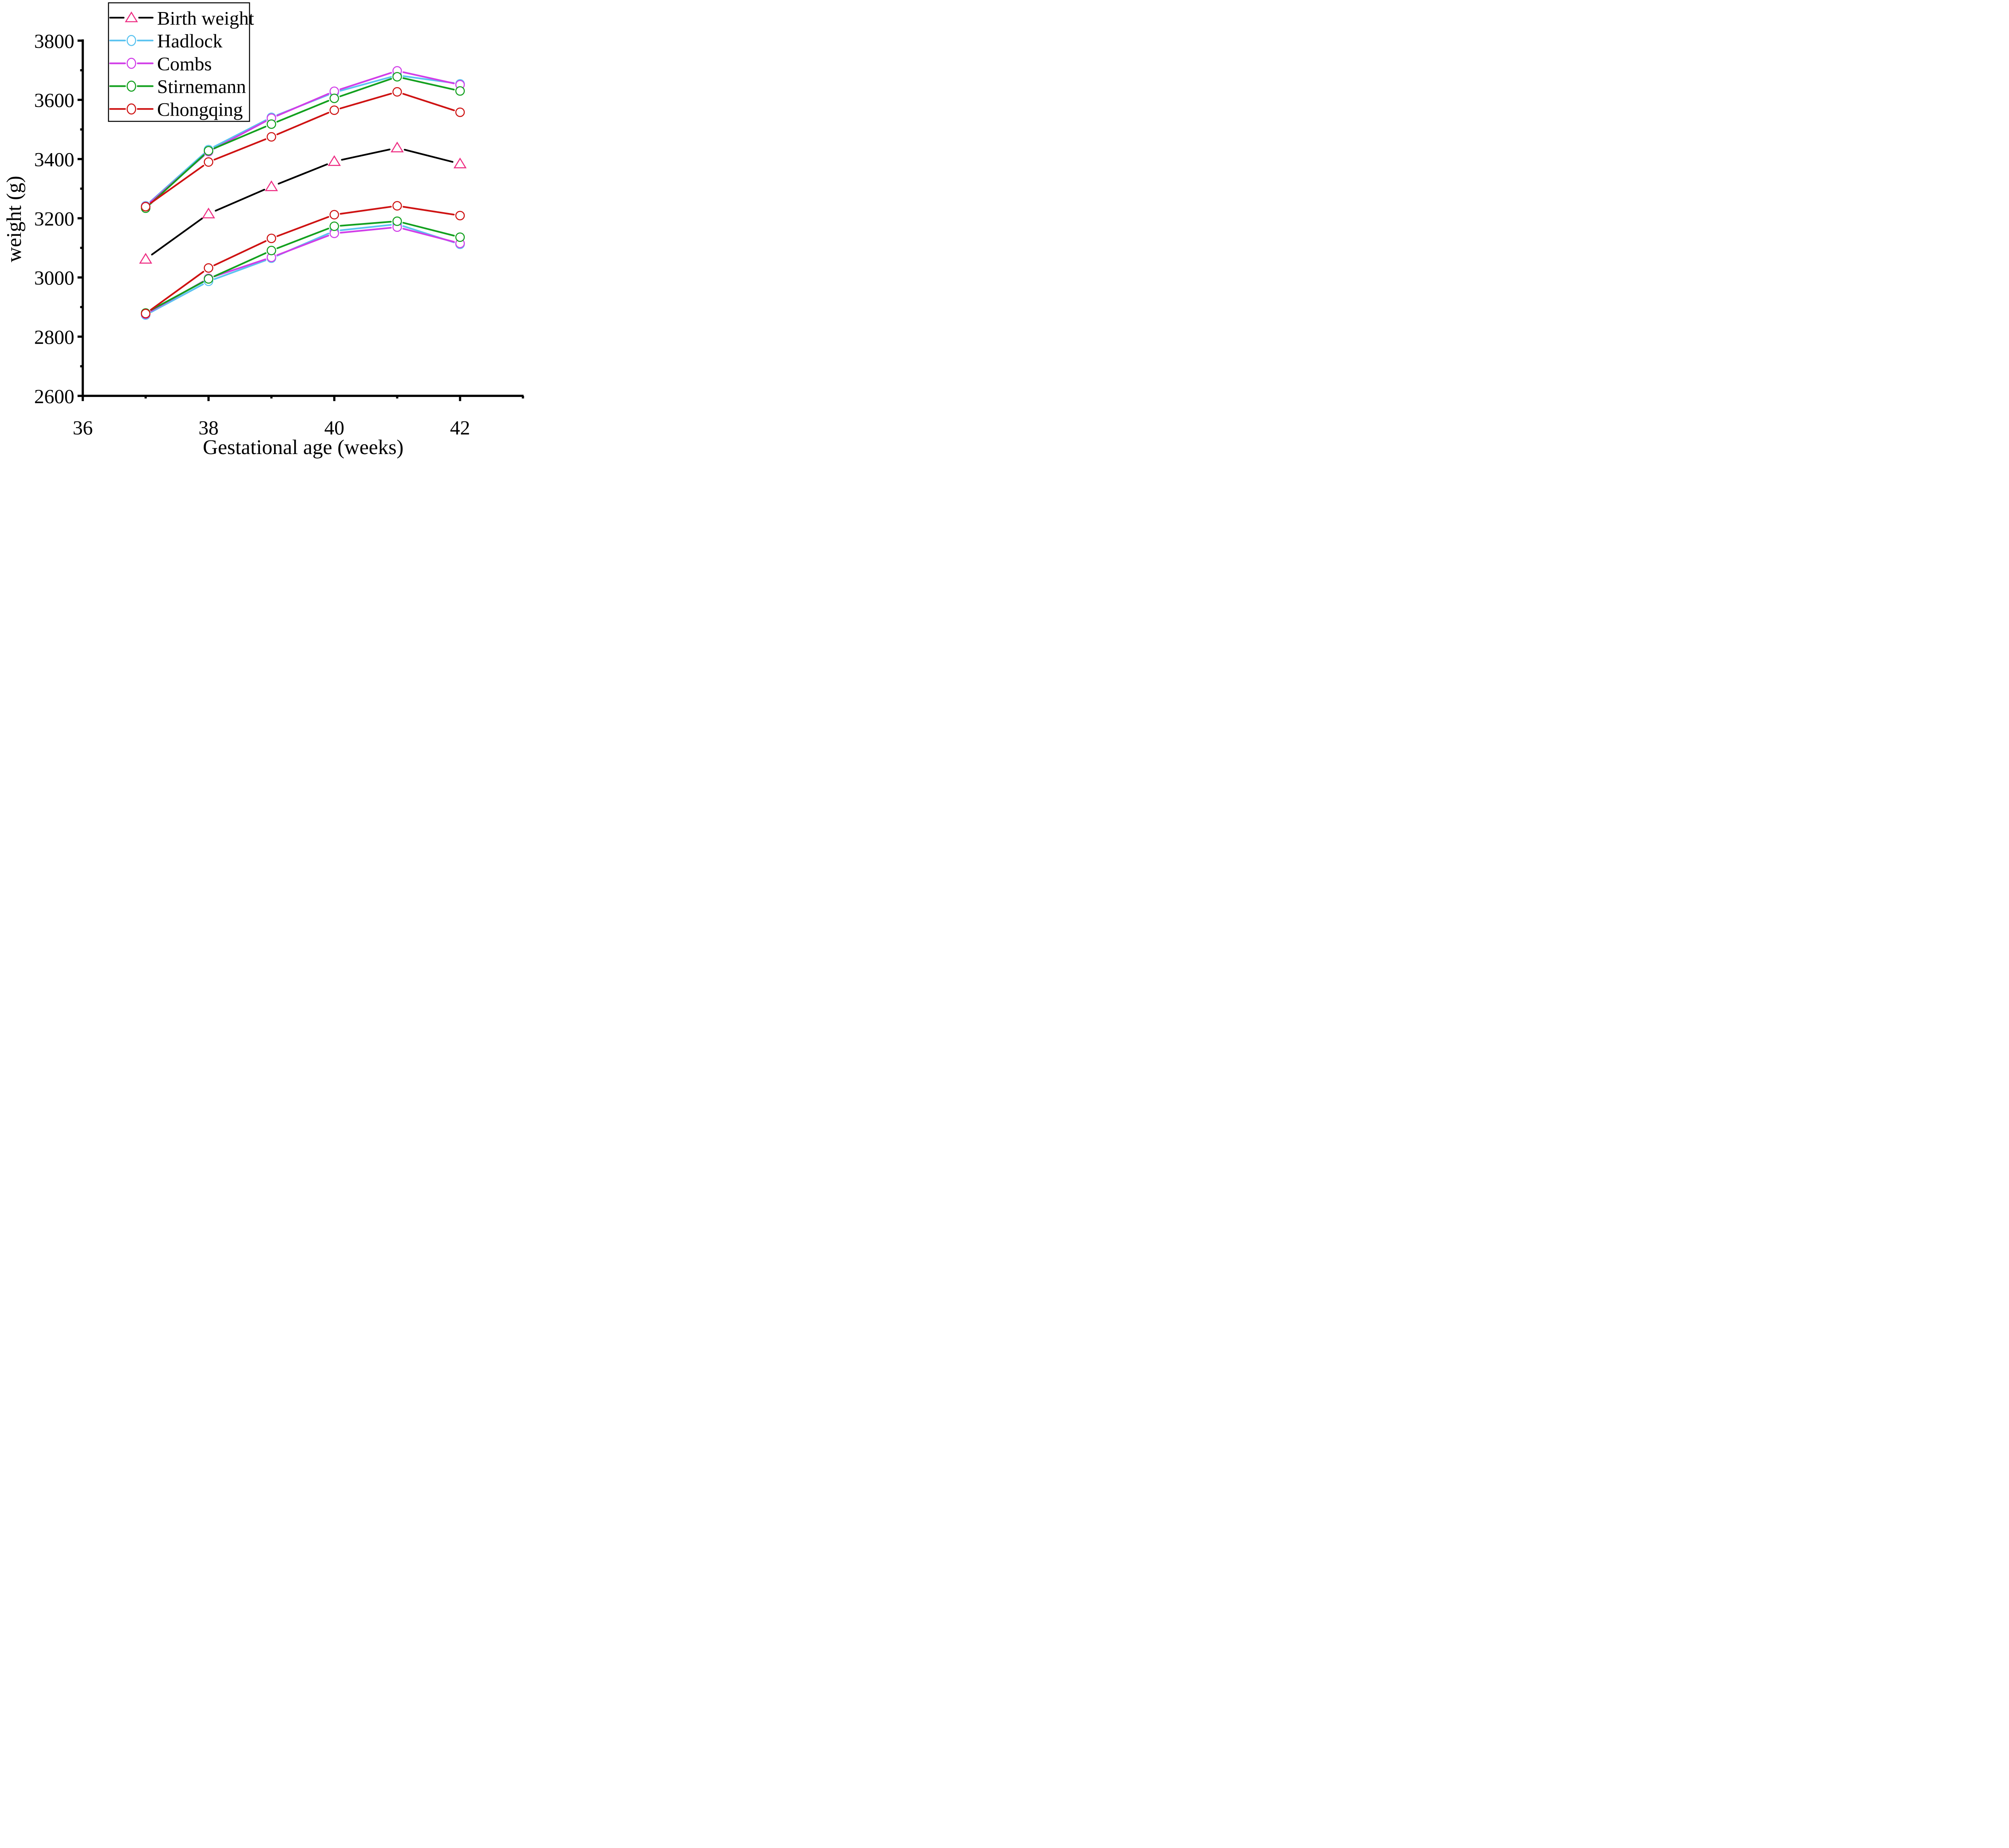 The height and width of the screenshot is (1848, 2009). Describe the element at coordinates (205, 18) in the screenshot. I see `legend-label: Birth weight` at that location.